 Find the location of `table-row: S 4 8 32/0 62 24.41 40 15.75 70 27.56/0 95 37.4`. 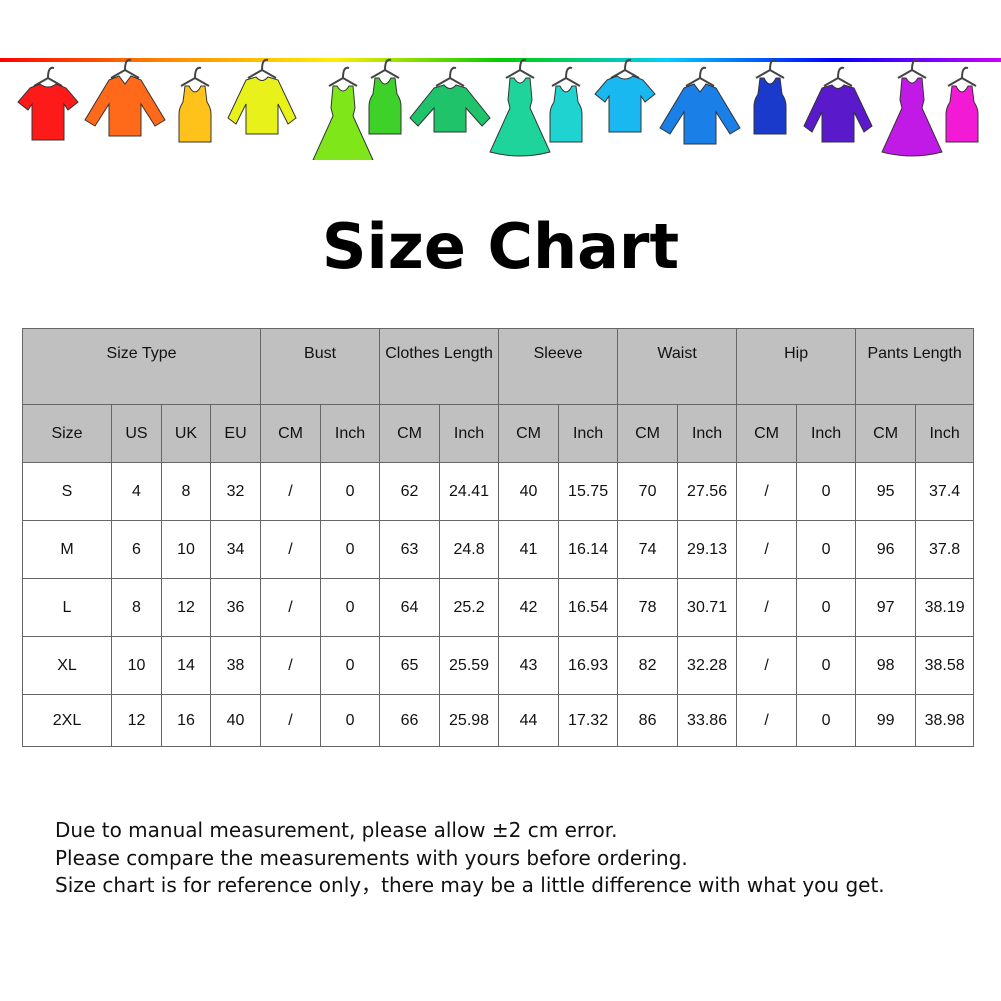

table-row: S 4 8 32/0 62 24.41 40 15.75 70 27.56/0 95 37.4 is located at coordinates (498, 491).